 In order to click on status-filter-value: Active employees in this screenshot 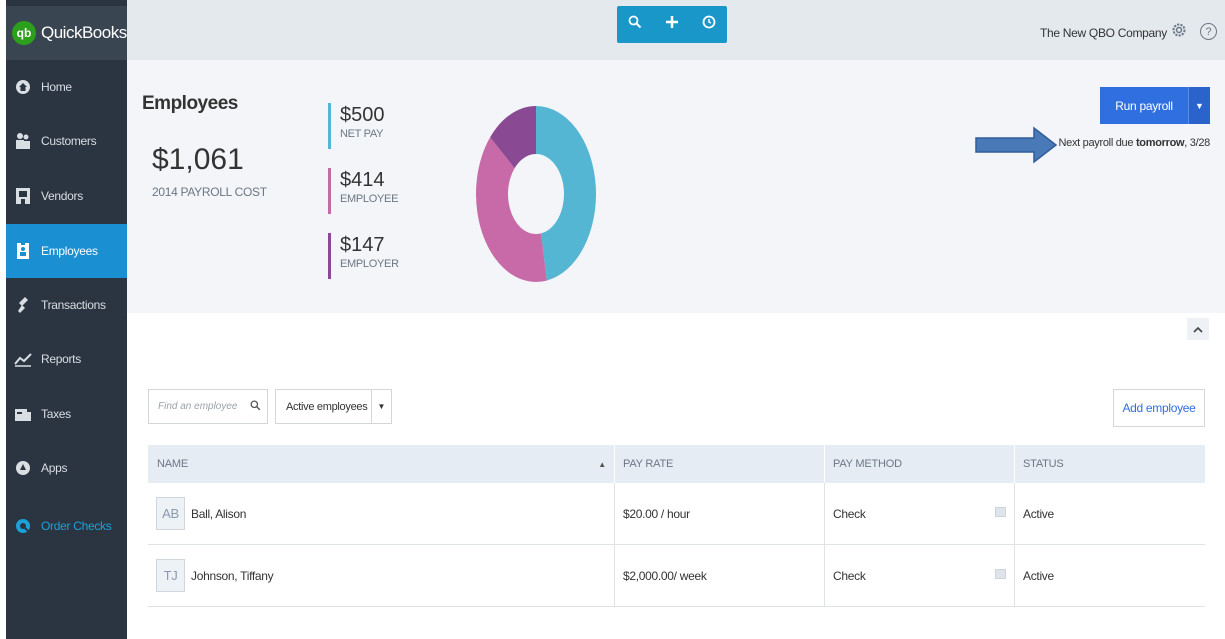, I will do `click(327, 406)`.